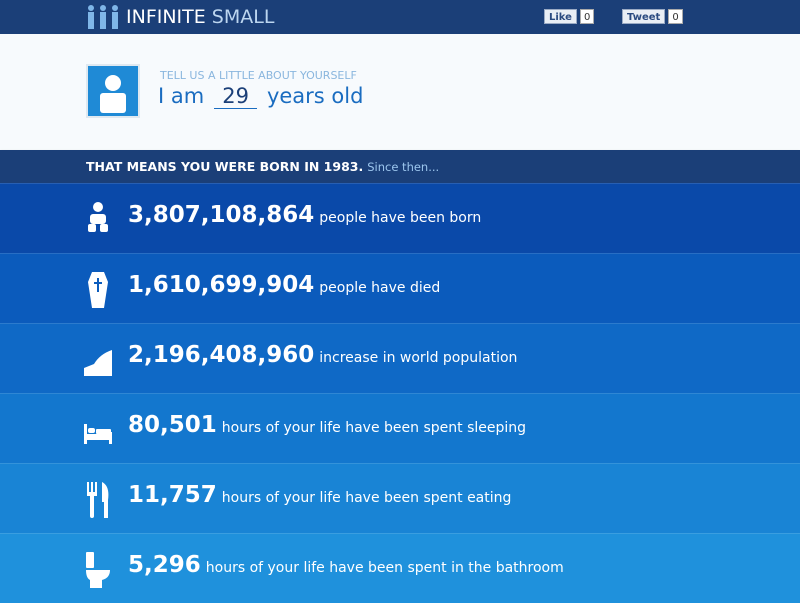 This screenshot has width=800, height=603. I want to click on stat-row: 3,807,108,864 people have been born, so click(400, 218).